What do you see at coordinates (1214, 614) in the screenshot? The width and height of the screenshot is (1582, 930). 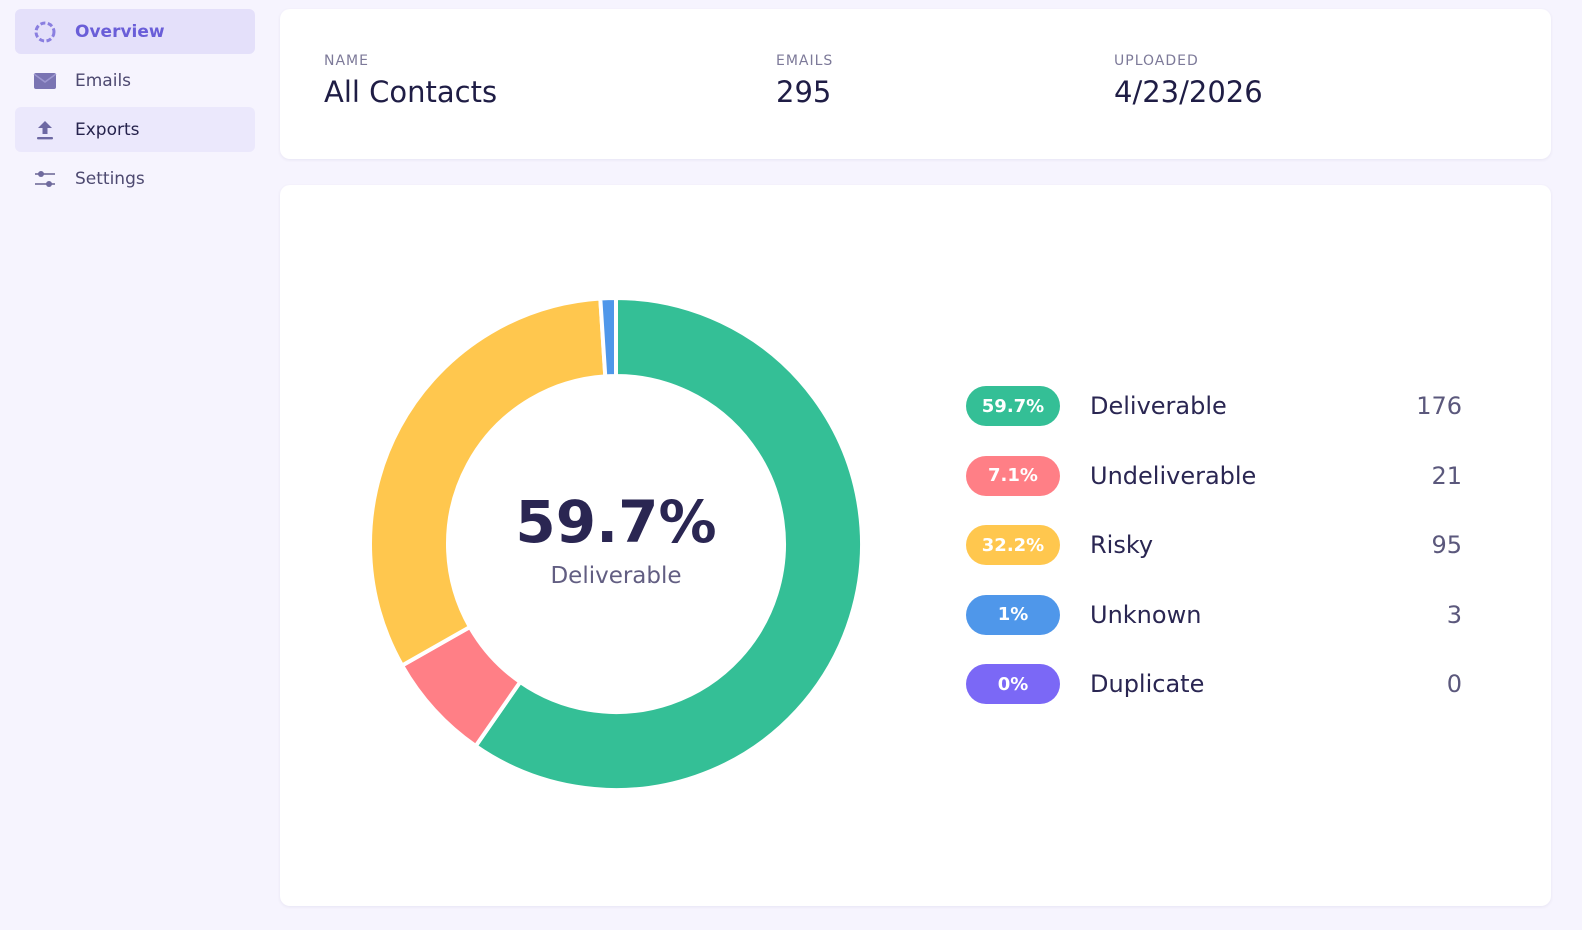 I see `legend-row-unknown: 1% Unknown 3` at bounding box center [1214, 614].